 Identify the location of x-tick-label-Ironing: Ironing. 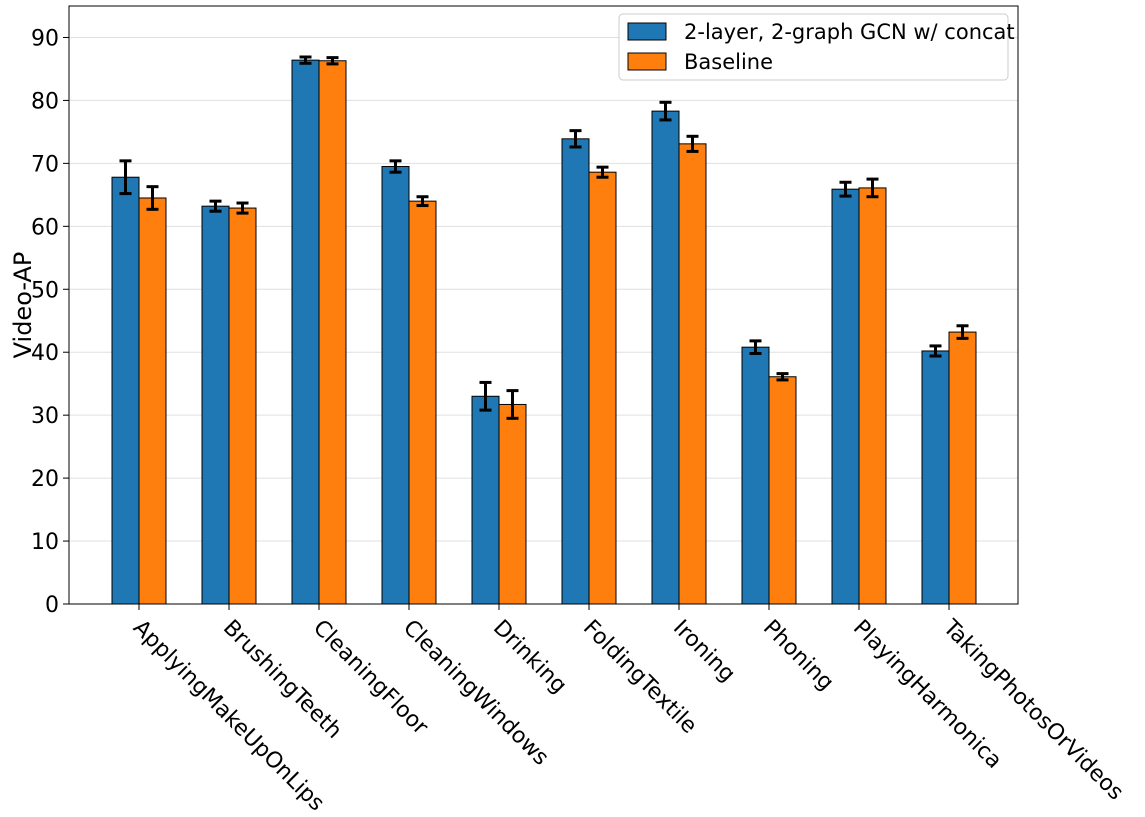
(704, 651).